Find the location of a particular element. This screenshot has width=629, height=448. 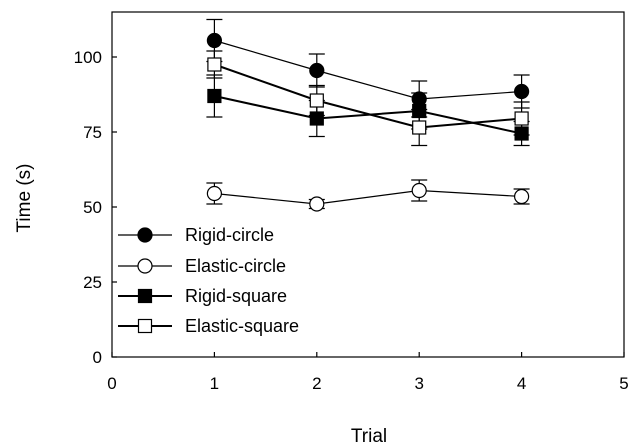

x-tick-label: 3 is located at coordinates (418, 383).